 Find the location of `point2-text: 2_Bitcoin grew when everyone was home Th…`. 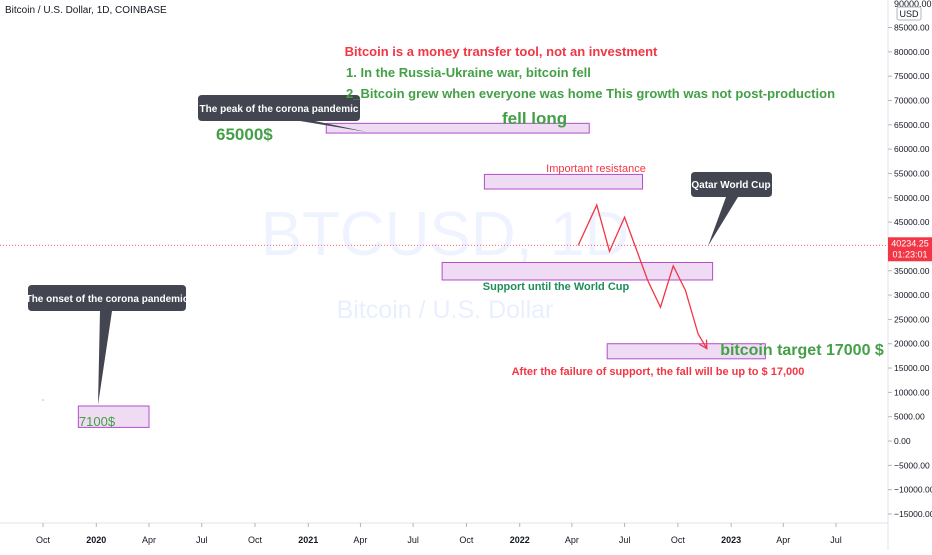

point2-text: 2_Bitcoin grew when everyone was home Th… is located at coordinates (590, 93).